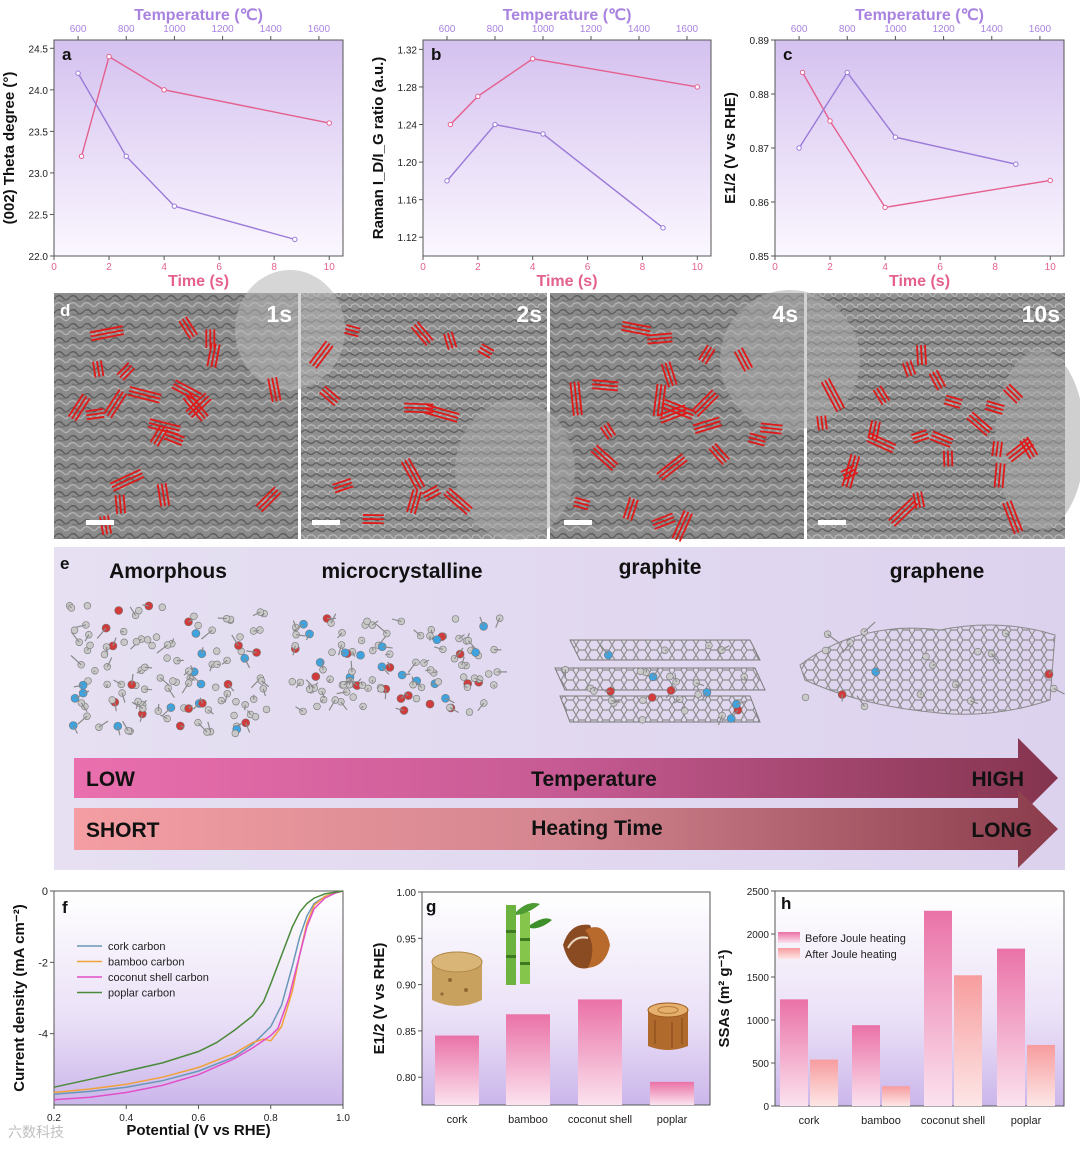 This screenshot has height=1151, width=1080. Describe the element at coordinates (760, 149) in the screenshot. I see `y-tick-label: 0.87` at that location.